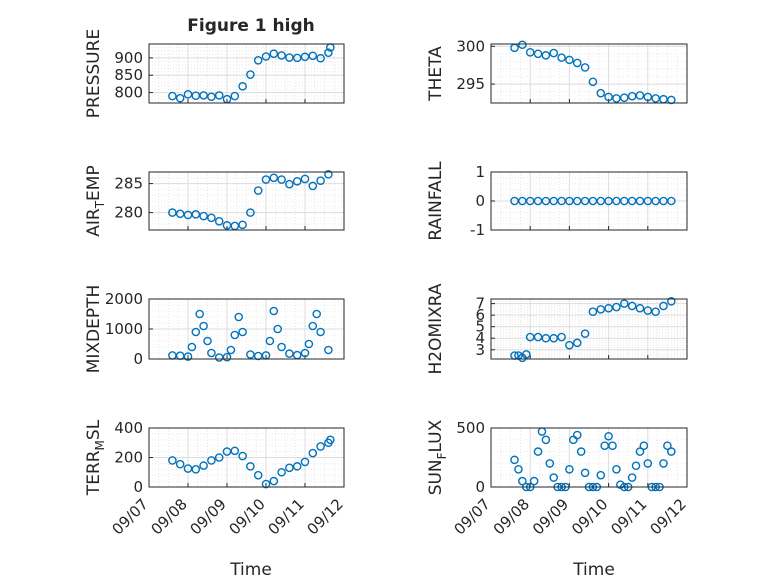 The height and width of the screenshot is (583, 778). What do you see at coordinates (480, 304) in the screenshot?
I see `y-tick-label: 7` at bounding box center [480, 304].